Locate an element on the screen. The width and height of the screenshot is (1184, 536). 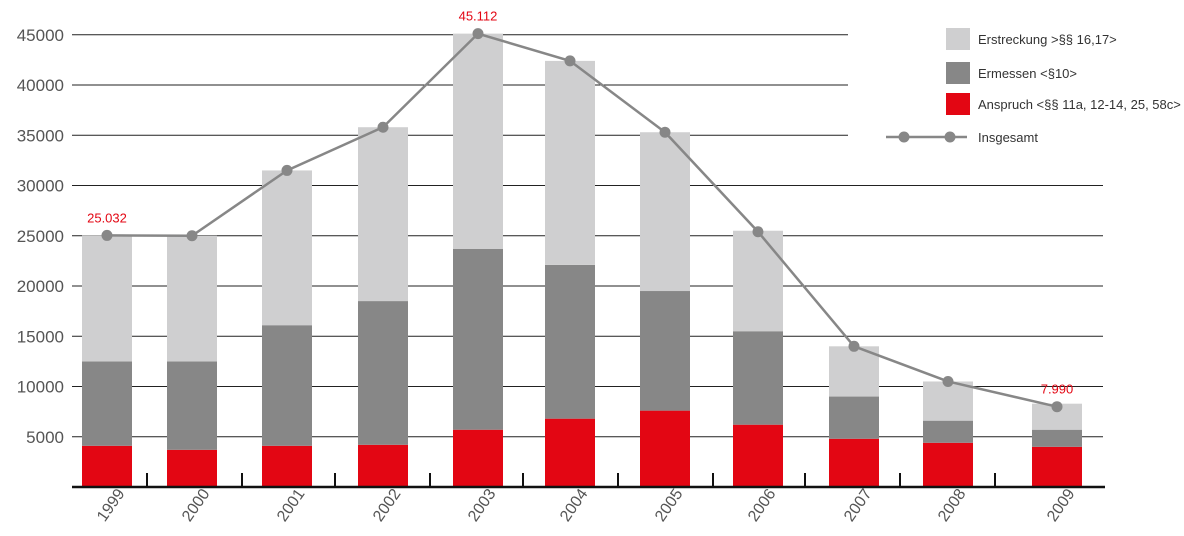
x-tick-label: 1999 is located at coordinates (111, 505).